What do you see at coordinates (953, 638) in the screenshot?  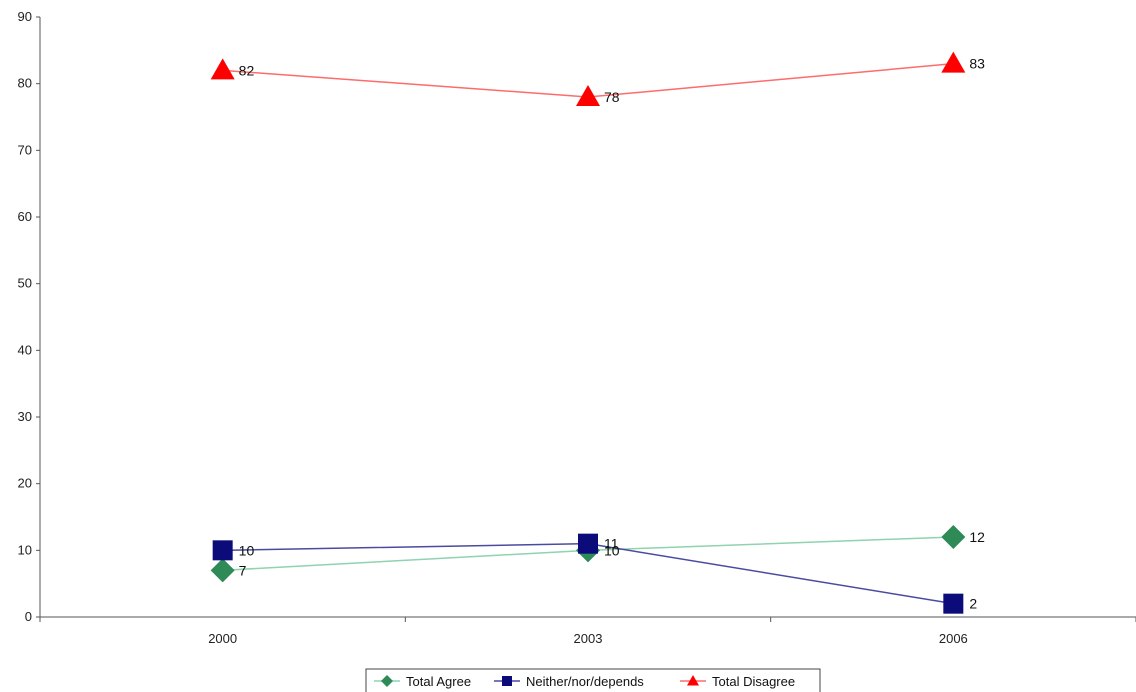 I see `x-tick-label: 2006` at bounding box center [953, 638].